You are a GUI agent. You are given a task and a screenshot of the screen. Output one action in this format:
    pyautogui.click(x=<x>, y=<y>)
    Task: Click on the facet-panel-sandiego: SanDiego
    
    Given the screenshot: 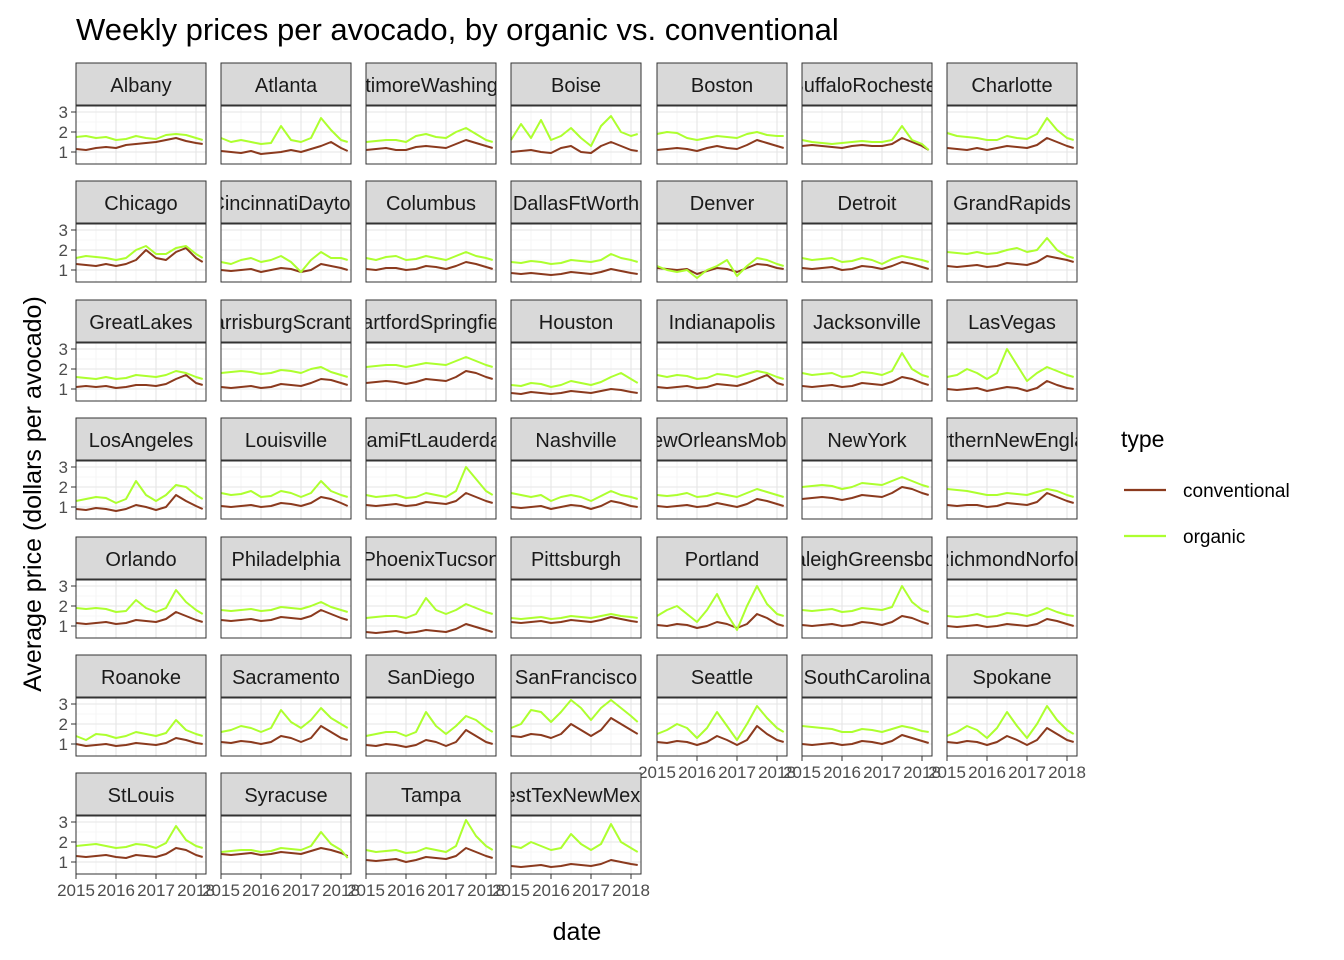 What is the action you would take?
    pyautogui.click(x=431, y=705)
    